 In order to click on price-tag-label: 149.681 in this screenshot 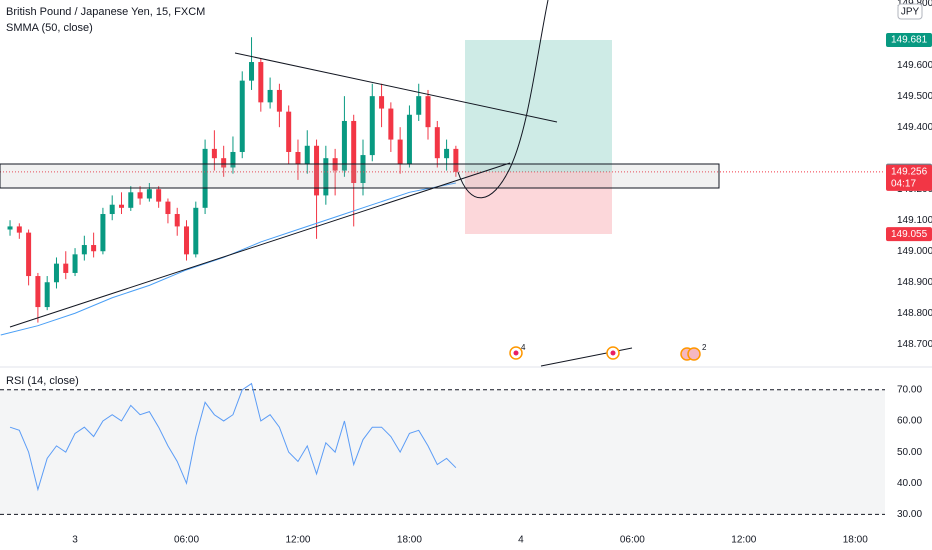, I will do `click(909, 40)`.